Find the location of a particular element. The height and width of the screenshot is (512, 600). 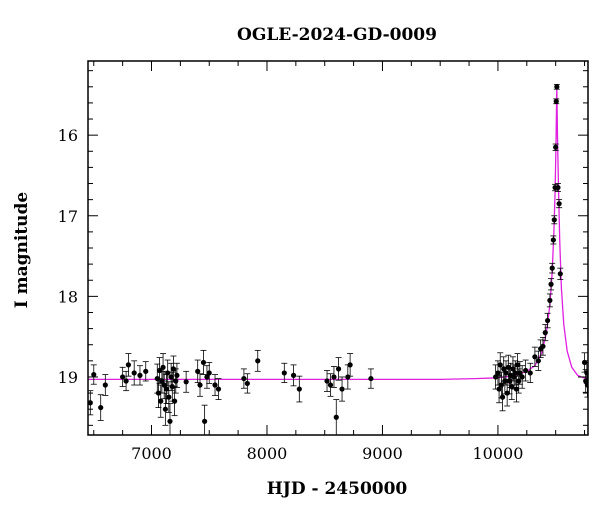

y-tick-label: 18 is located at coordinates (68, 296).